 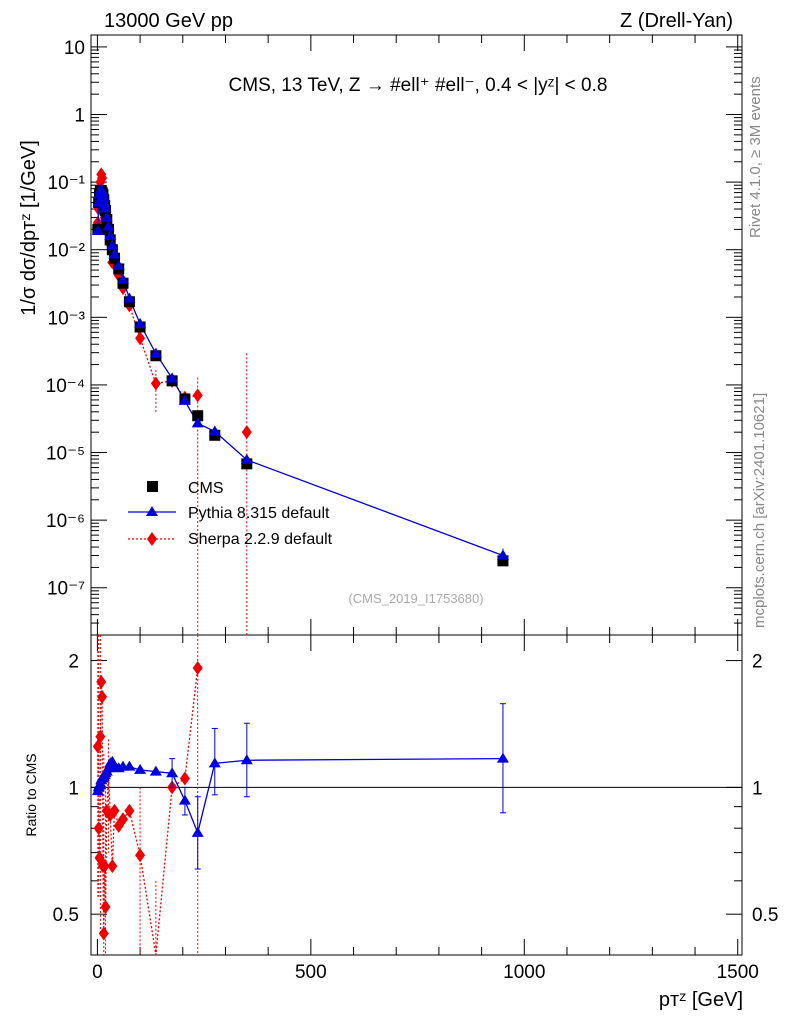 What do you see at coordinates (65, 521) in the screenshot?
I see `y-tick-label-main: 10⁻⁶` at bounding box center [65, 521].